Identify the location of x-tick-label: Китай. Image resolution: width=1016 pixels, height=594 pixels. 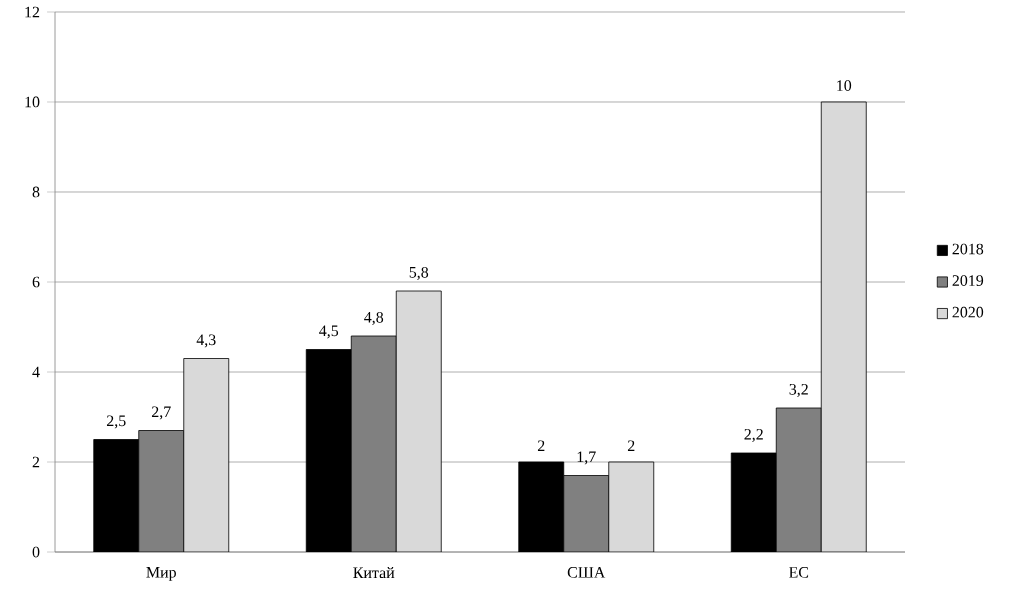
(374, 573).